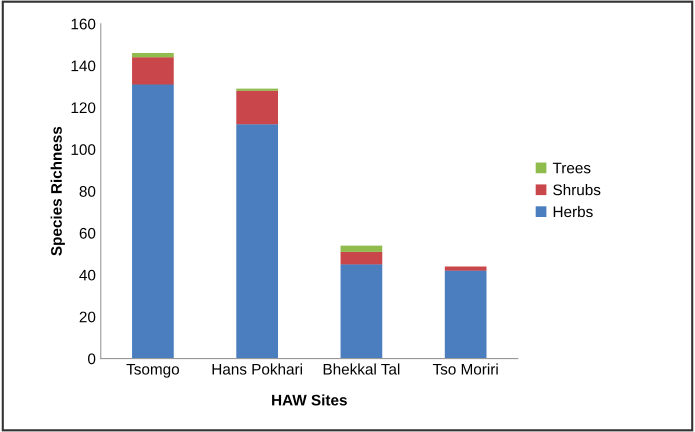  What do you see at coordinates (88, 233) in the screenshot?
I see `y-tick-label: 60` at bounding box center [88, 233].